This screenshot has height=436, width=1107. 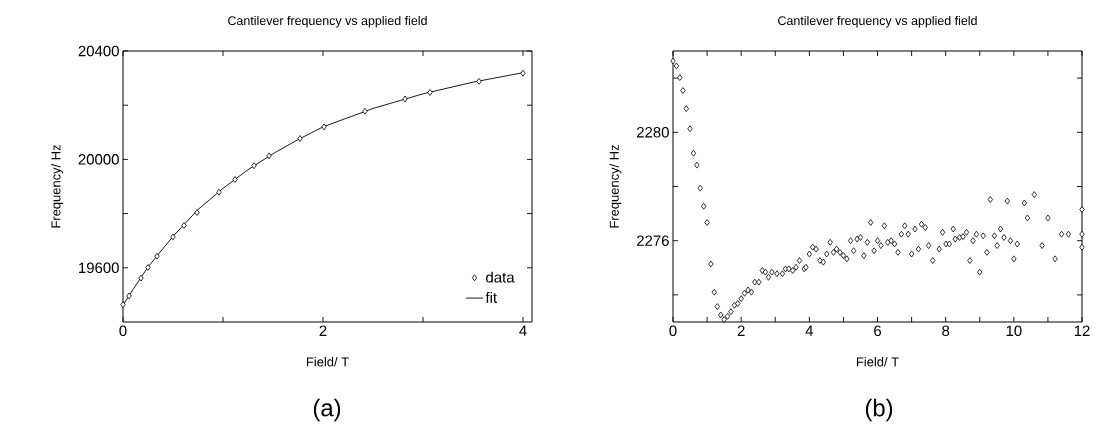 I want to click on y-tick-label: 19600, so click(x=99, y=268).